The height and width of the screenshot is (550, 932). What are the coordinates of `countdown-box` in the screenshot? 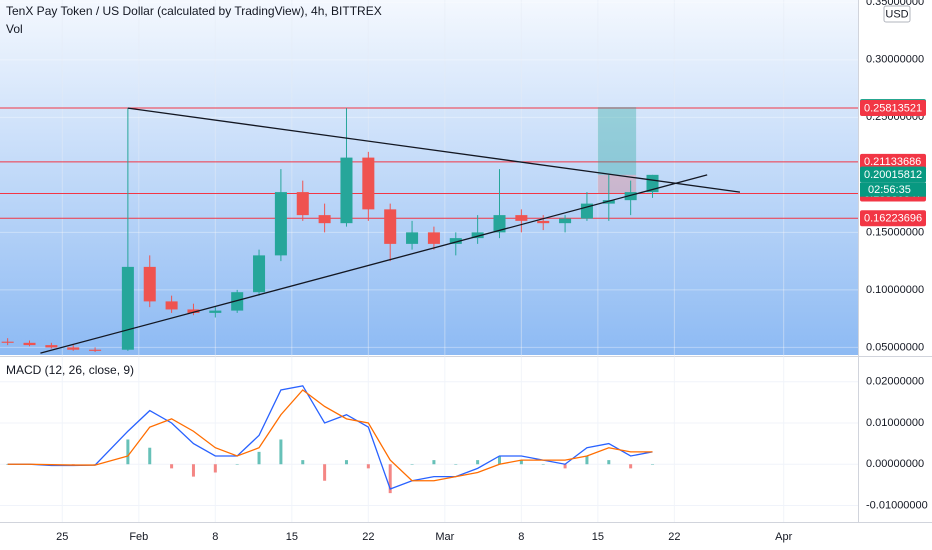 It's located at (893, 189).